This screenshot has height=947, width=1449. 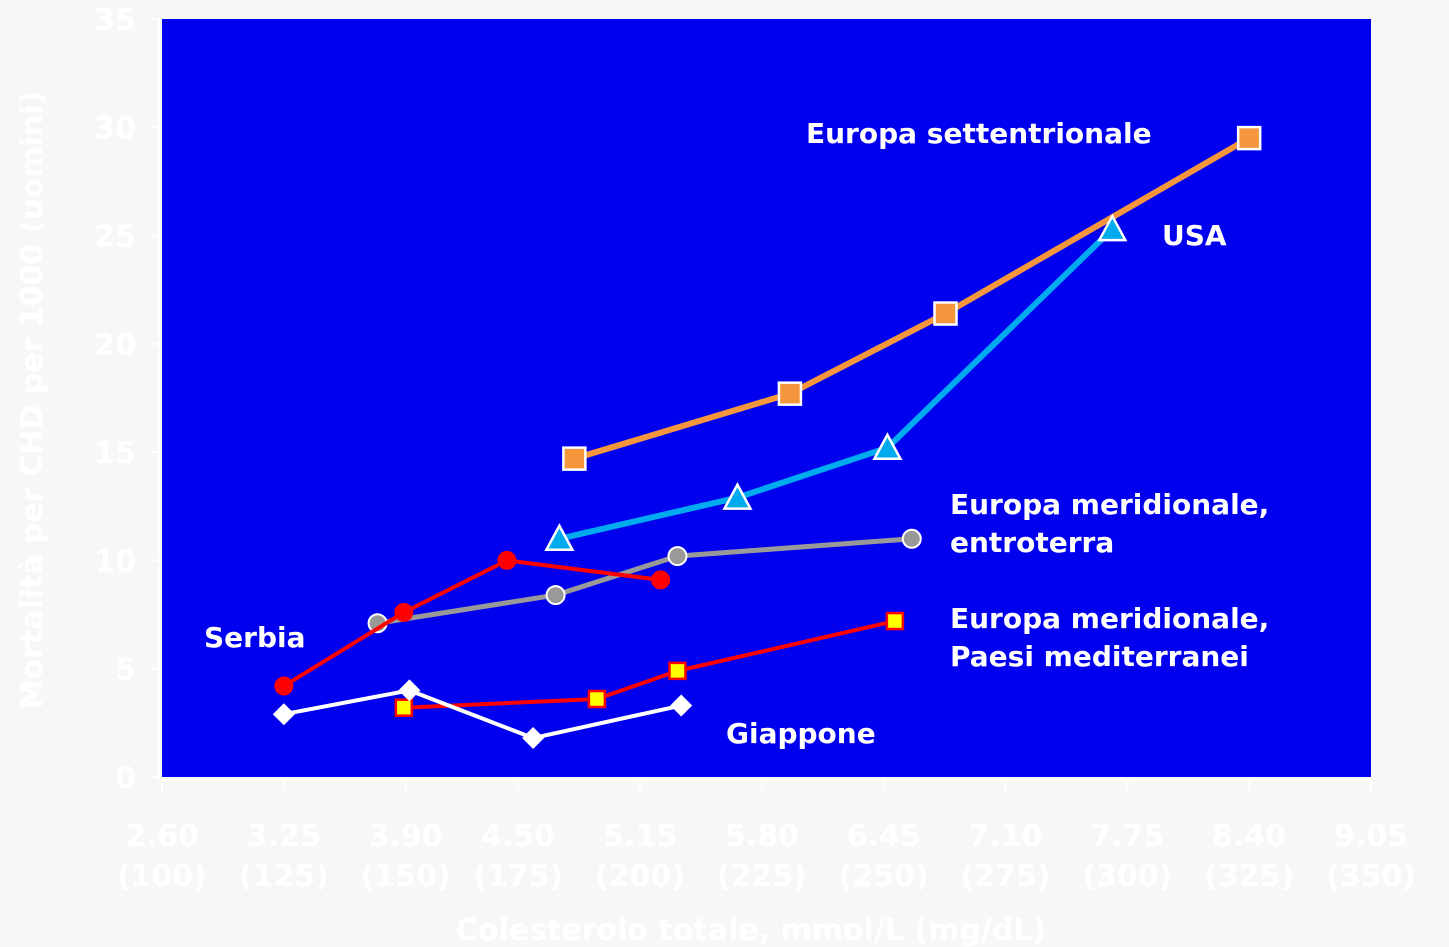 I want to click on x-tick-label: 3.90, so click(x=406, y=836).